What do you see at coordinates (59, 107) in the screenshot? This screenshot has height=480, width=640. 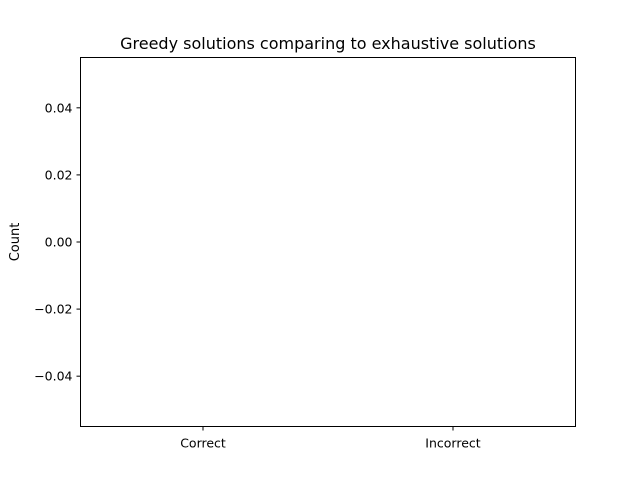 I see `y-tick-label: 0.04` at bounding box center [59, 107].